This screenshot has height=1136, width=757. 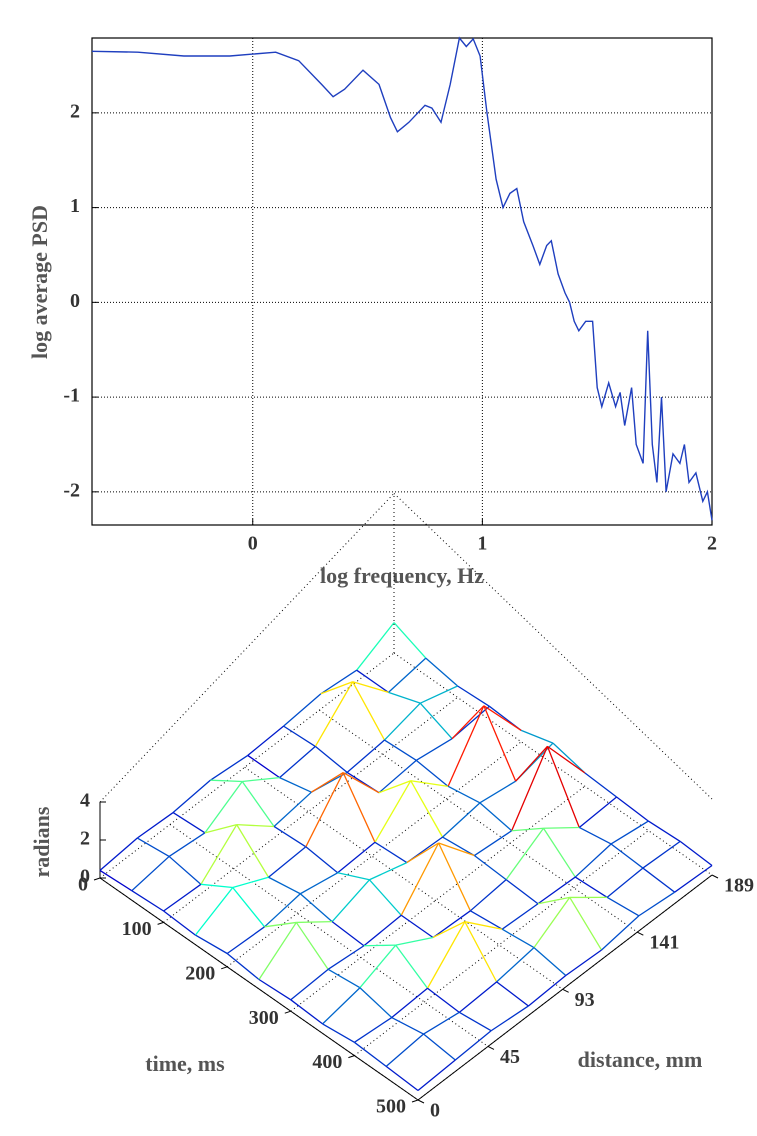 What do you see at coordinates (264, 1018) in the screenshot?
I see `time-tick-label: 300` at bounding box center [264, 1018].